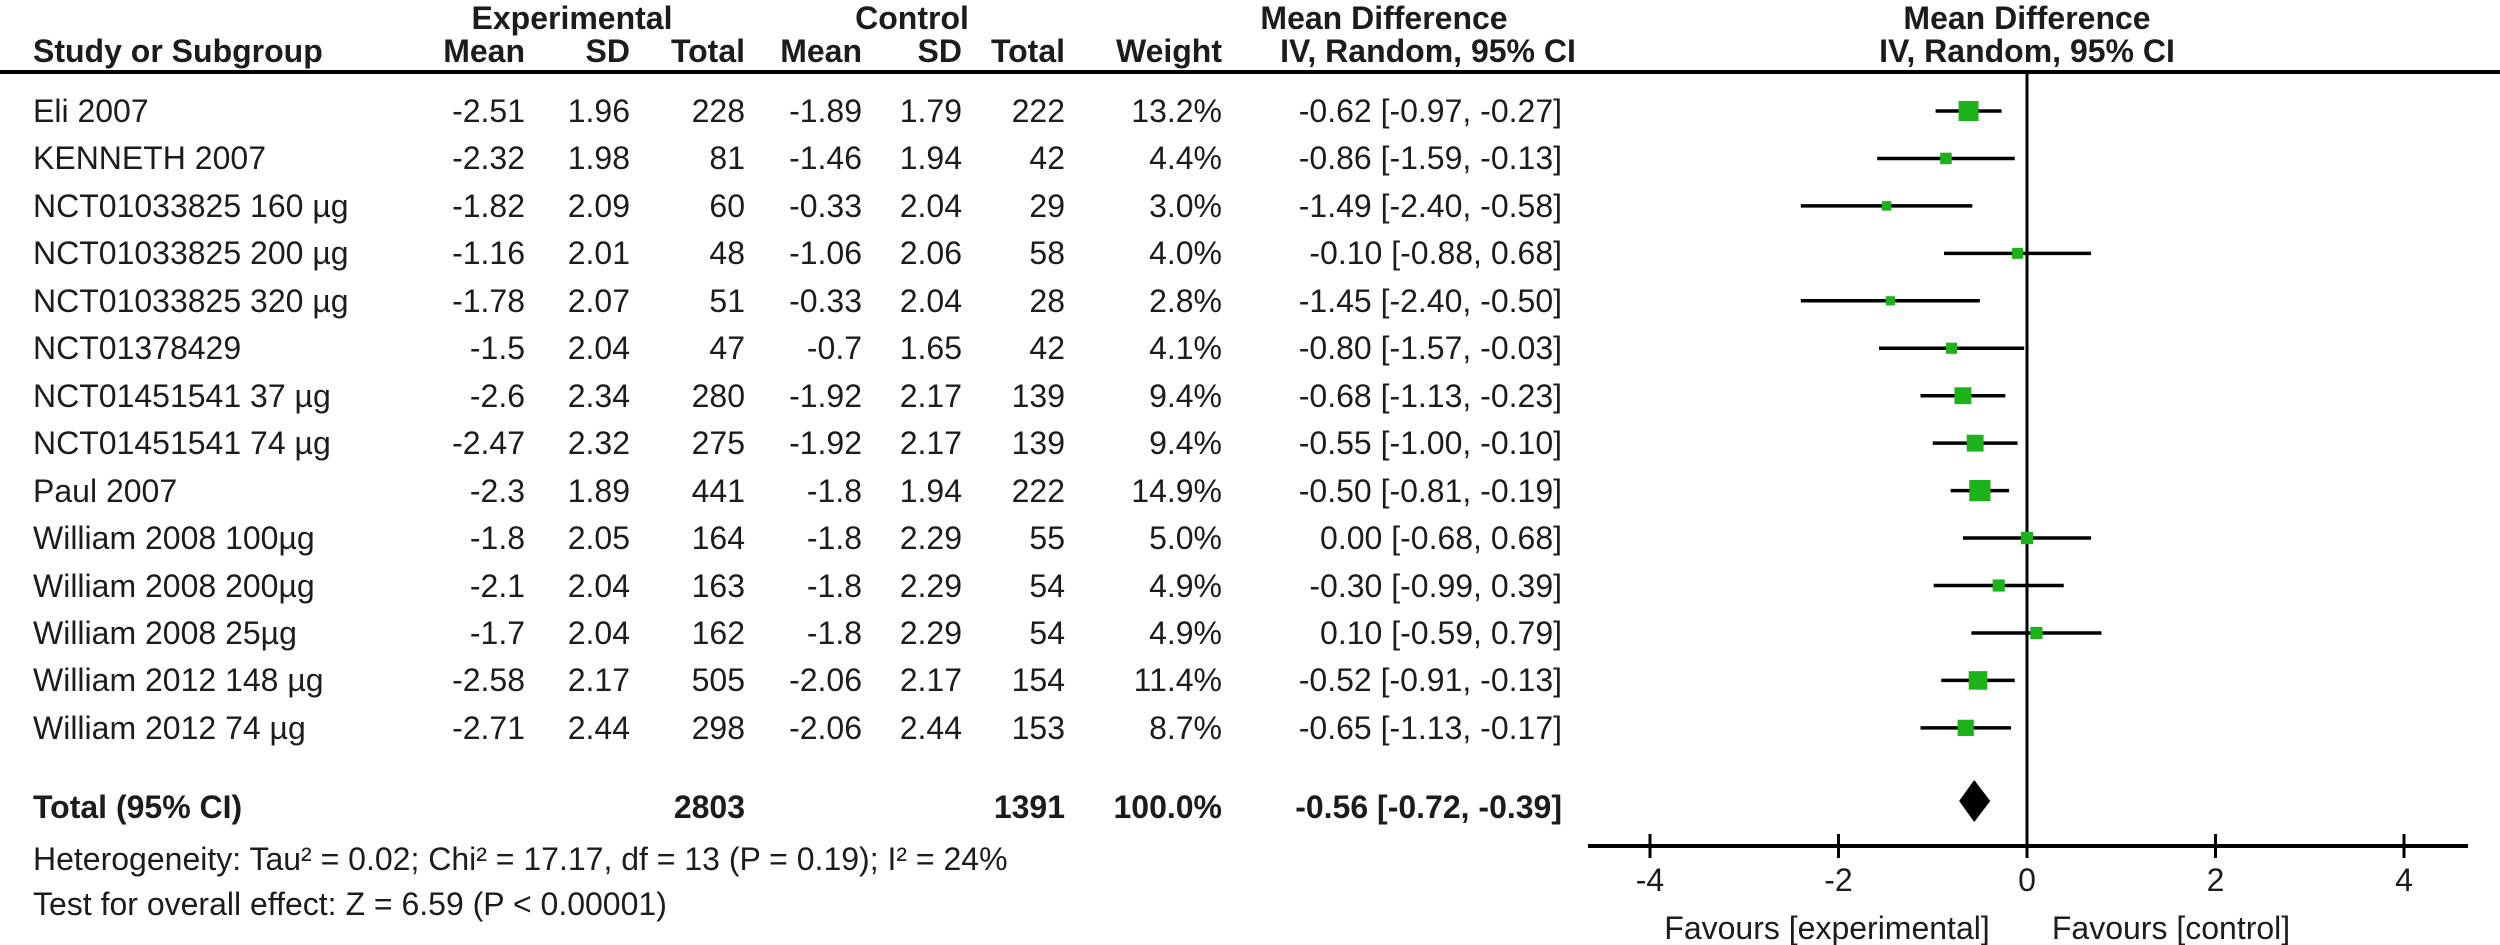  What do you see at coordinates (2027, 18) in the screenshot?
I see `column-header-mean-difference-plot: Mean Difference` at bounding box center [2027, 18].